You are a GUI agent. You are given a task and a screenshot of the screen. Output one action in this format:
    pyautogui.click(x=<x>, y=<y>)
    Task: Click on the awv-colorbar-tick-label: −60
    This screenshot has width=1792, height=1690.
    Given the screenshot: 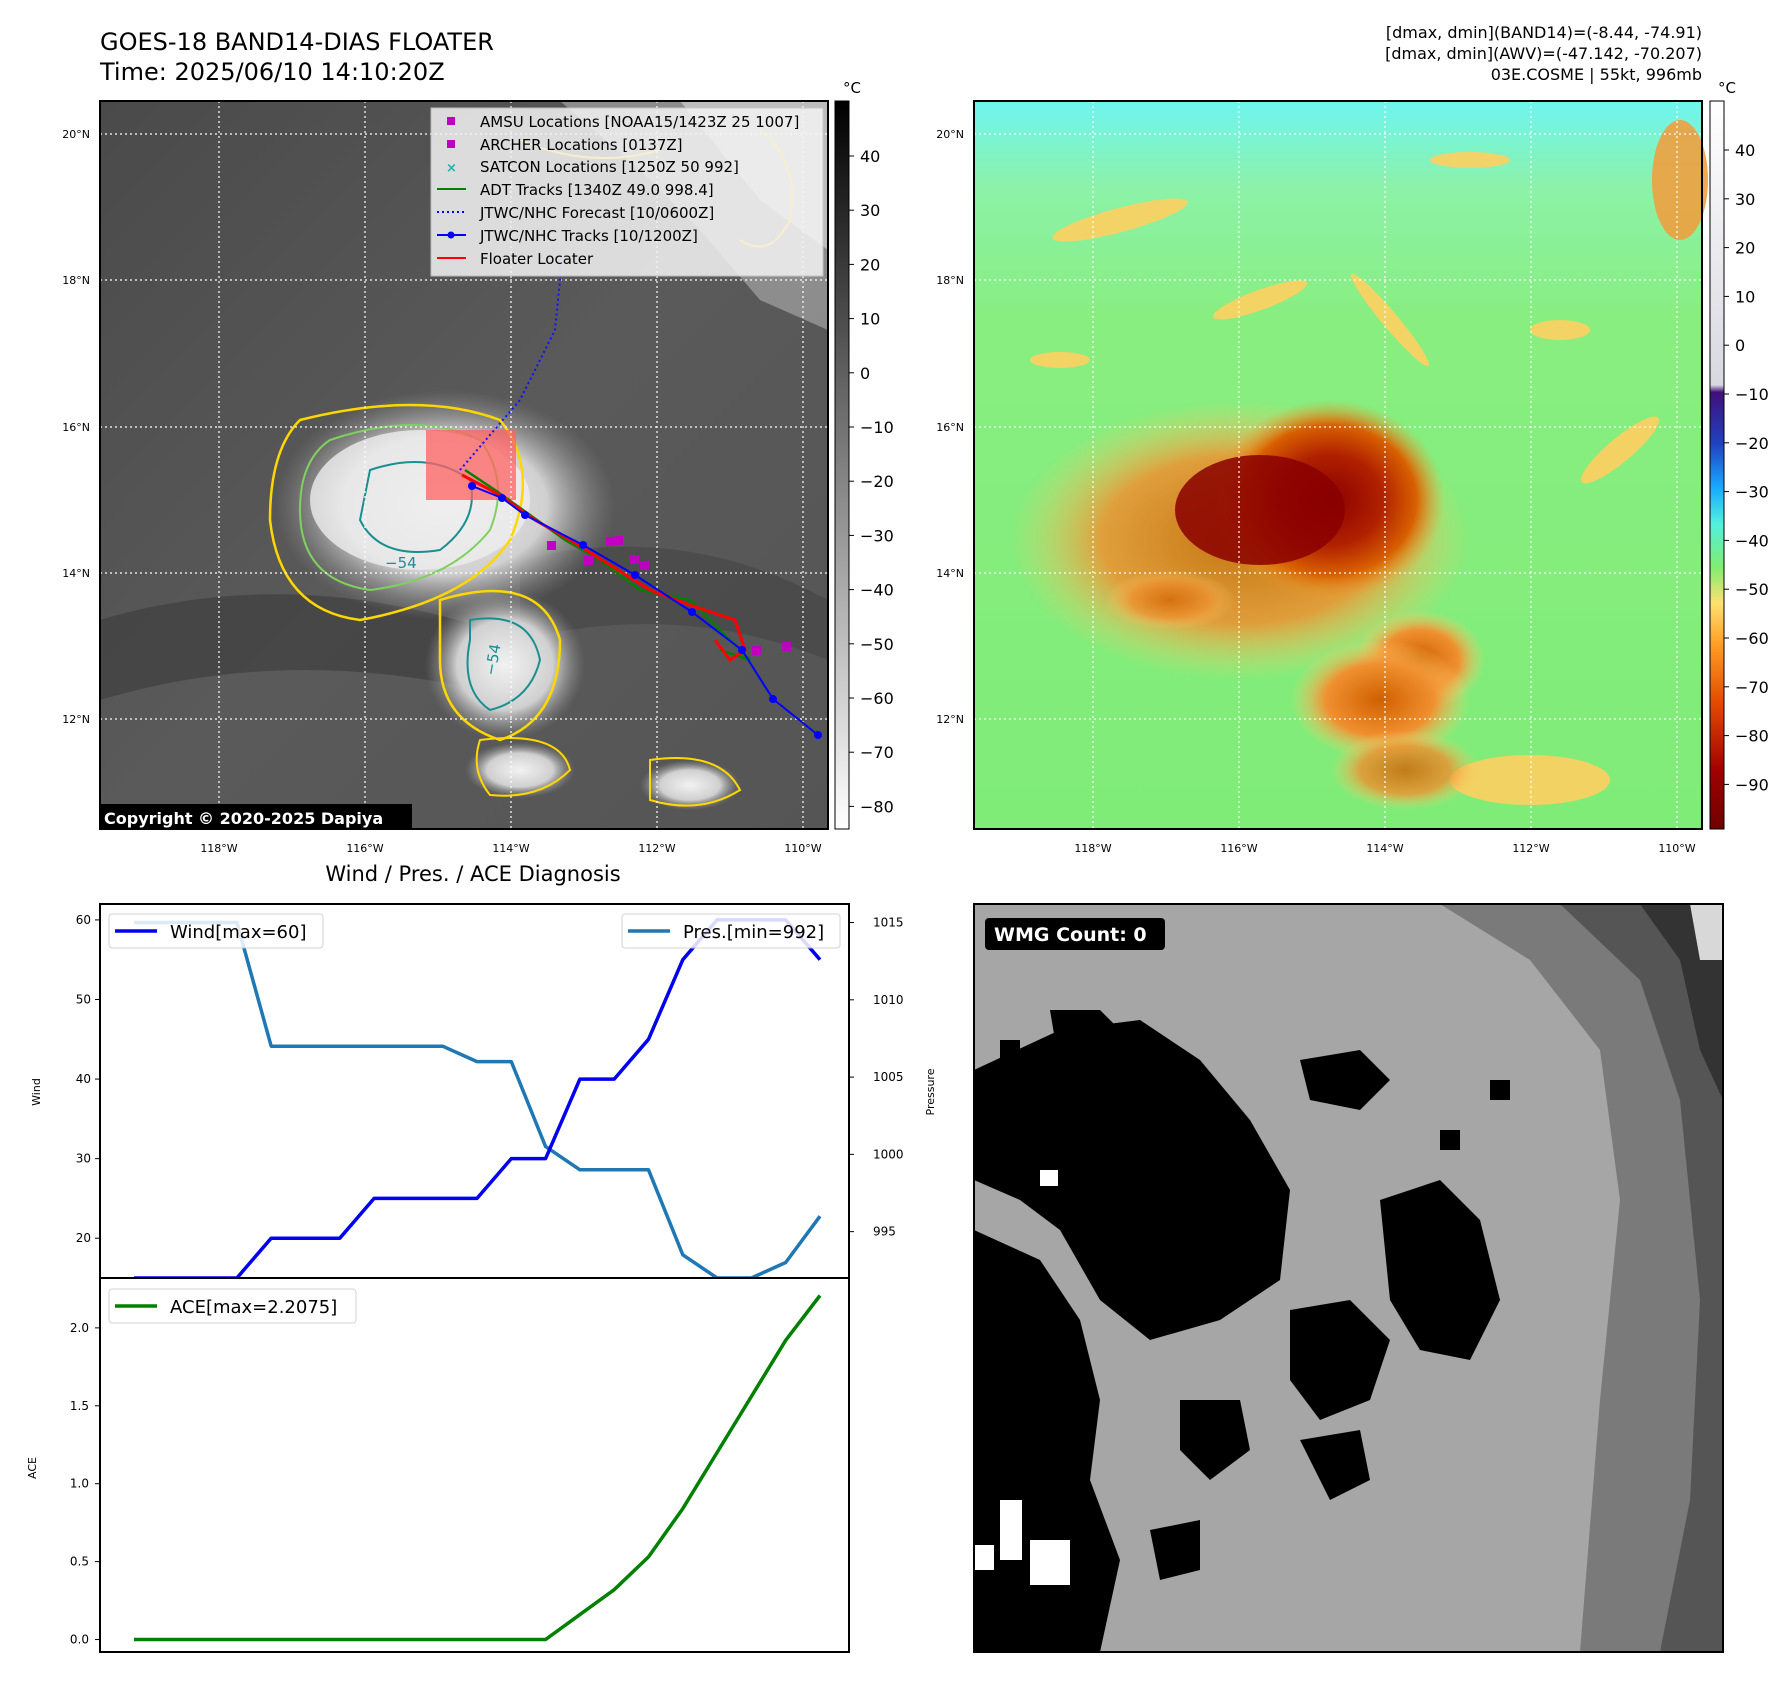 What is the action you would take?
    pyautogui.click(x=1752, y=638)
    